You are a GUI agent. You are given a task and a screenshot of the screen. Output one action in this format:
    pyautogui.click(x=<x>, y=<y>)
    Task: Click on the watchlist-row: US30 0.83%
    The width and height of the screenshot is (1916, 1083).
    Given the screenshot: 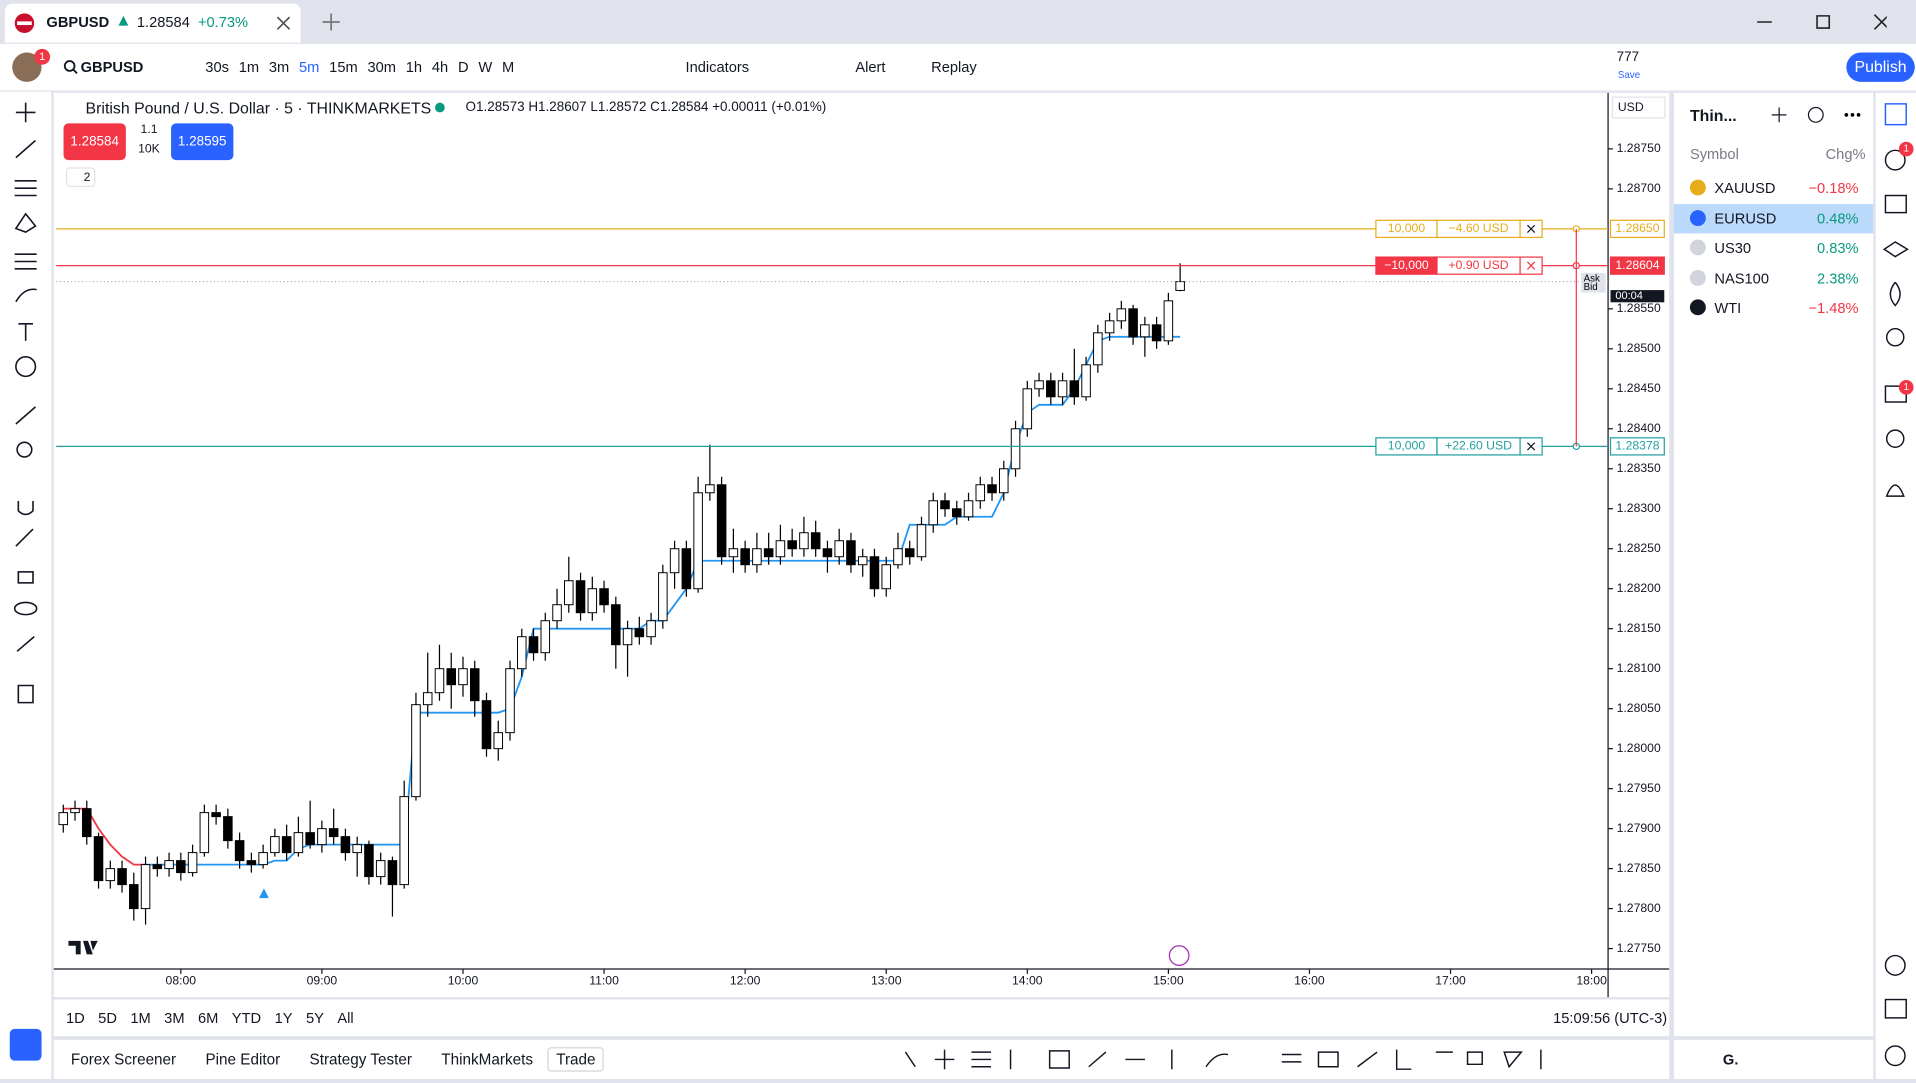 What is the action you would take?
    pyautogui.click(x=1773, y=248)
    